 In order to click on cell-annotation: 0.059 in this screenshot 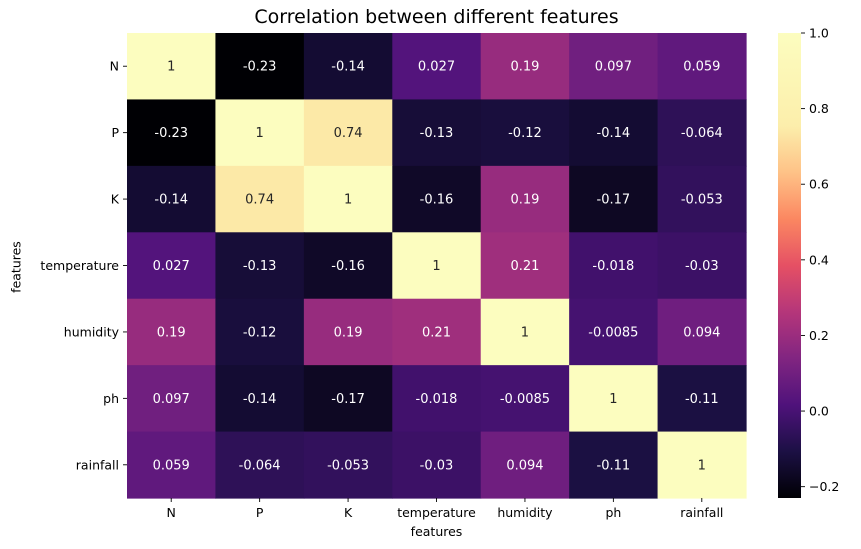, I will do `click(171, 465)`.